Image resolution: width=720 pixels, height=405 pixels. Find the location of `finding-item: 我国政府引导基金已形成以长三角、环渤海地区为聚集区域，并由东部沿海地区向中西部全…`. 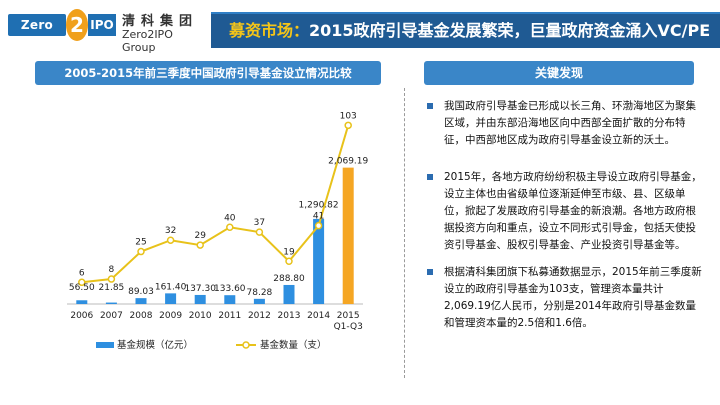

finding-item: 我国政府引导基金已形成以长三角、环渤海地区为聚集区域，并由东部沿海地区向中西部全… is located at coordinates (564, 123).